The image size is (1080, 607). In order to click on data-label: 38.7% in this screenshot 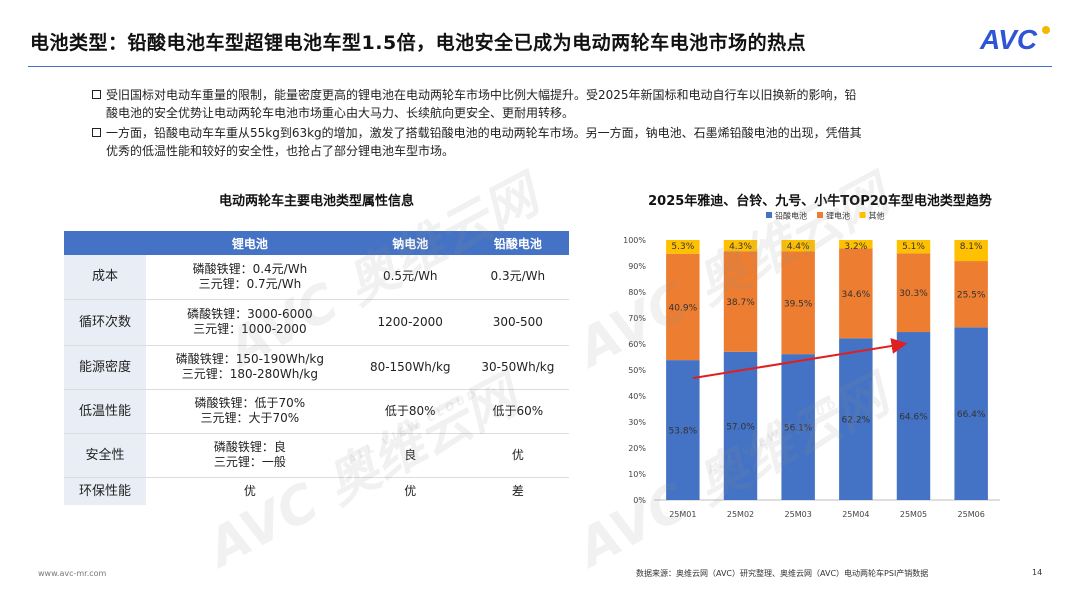, I will do `click(740, 303)`.